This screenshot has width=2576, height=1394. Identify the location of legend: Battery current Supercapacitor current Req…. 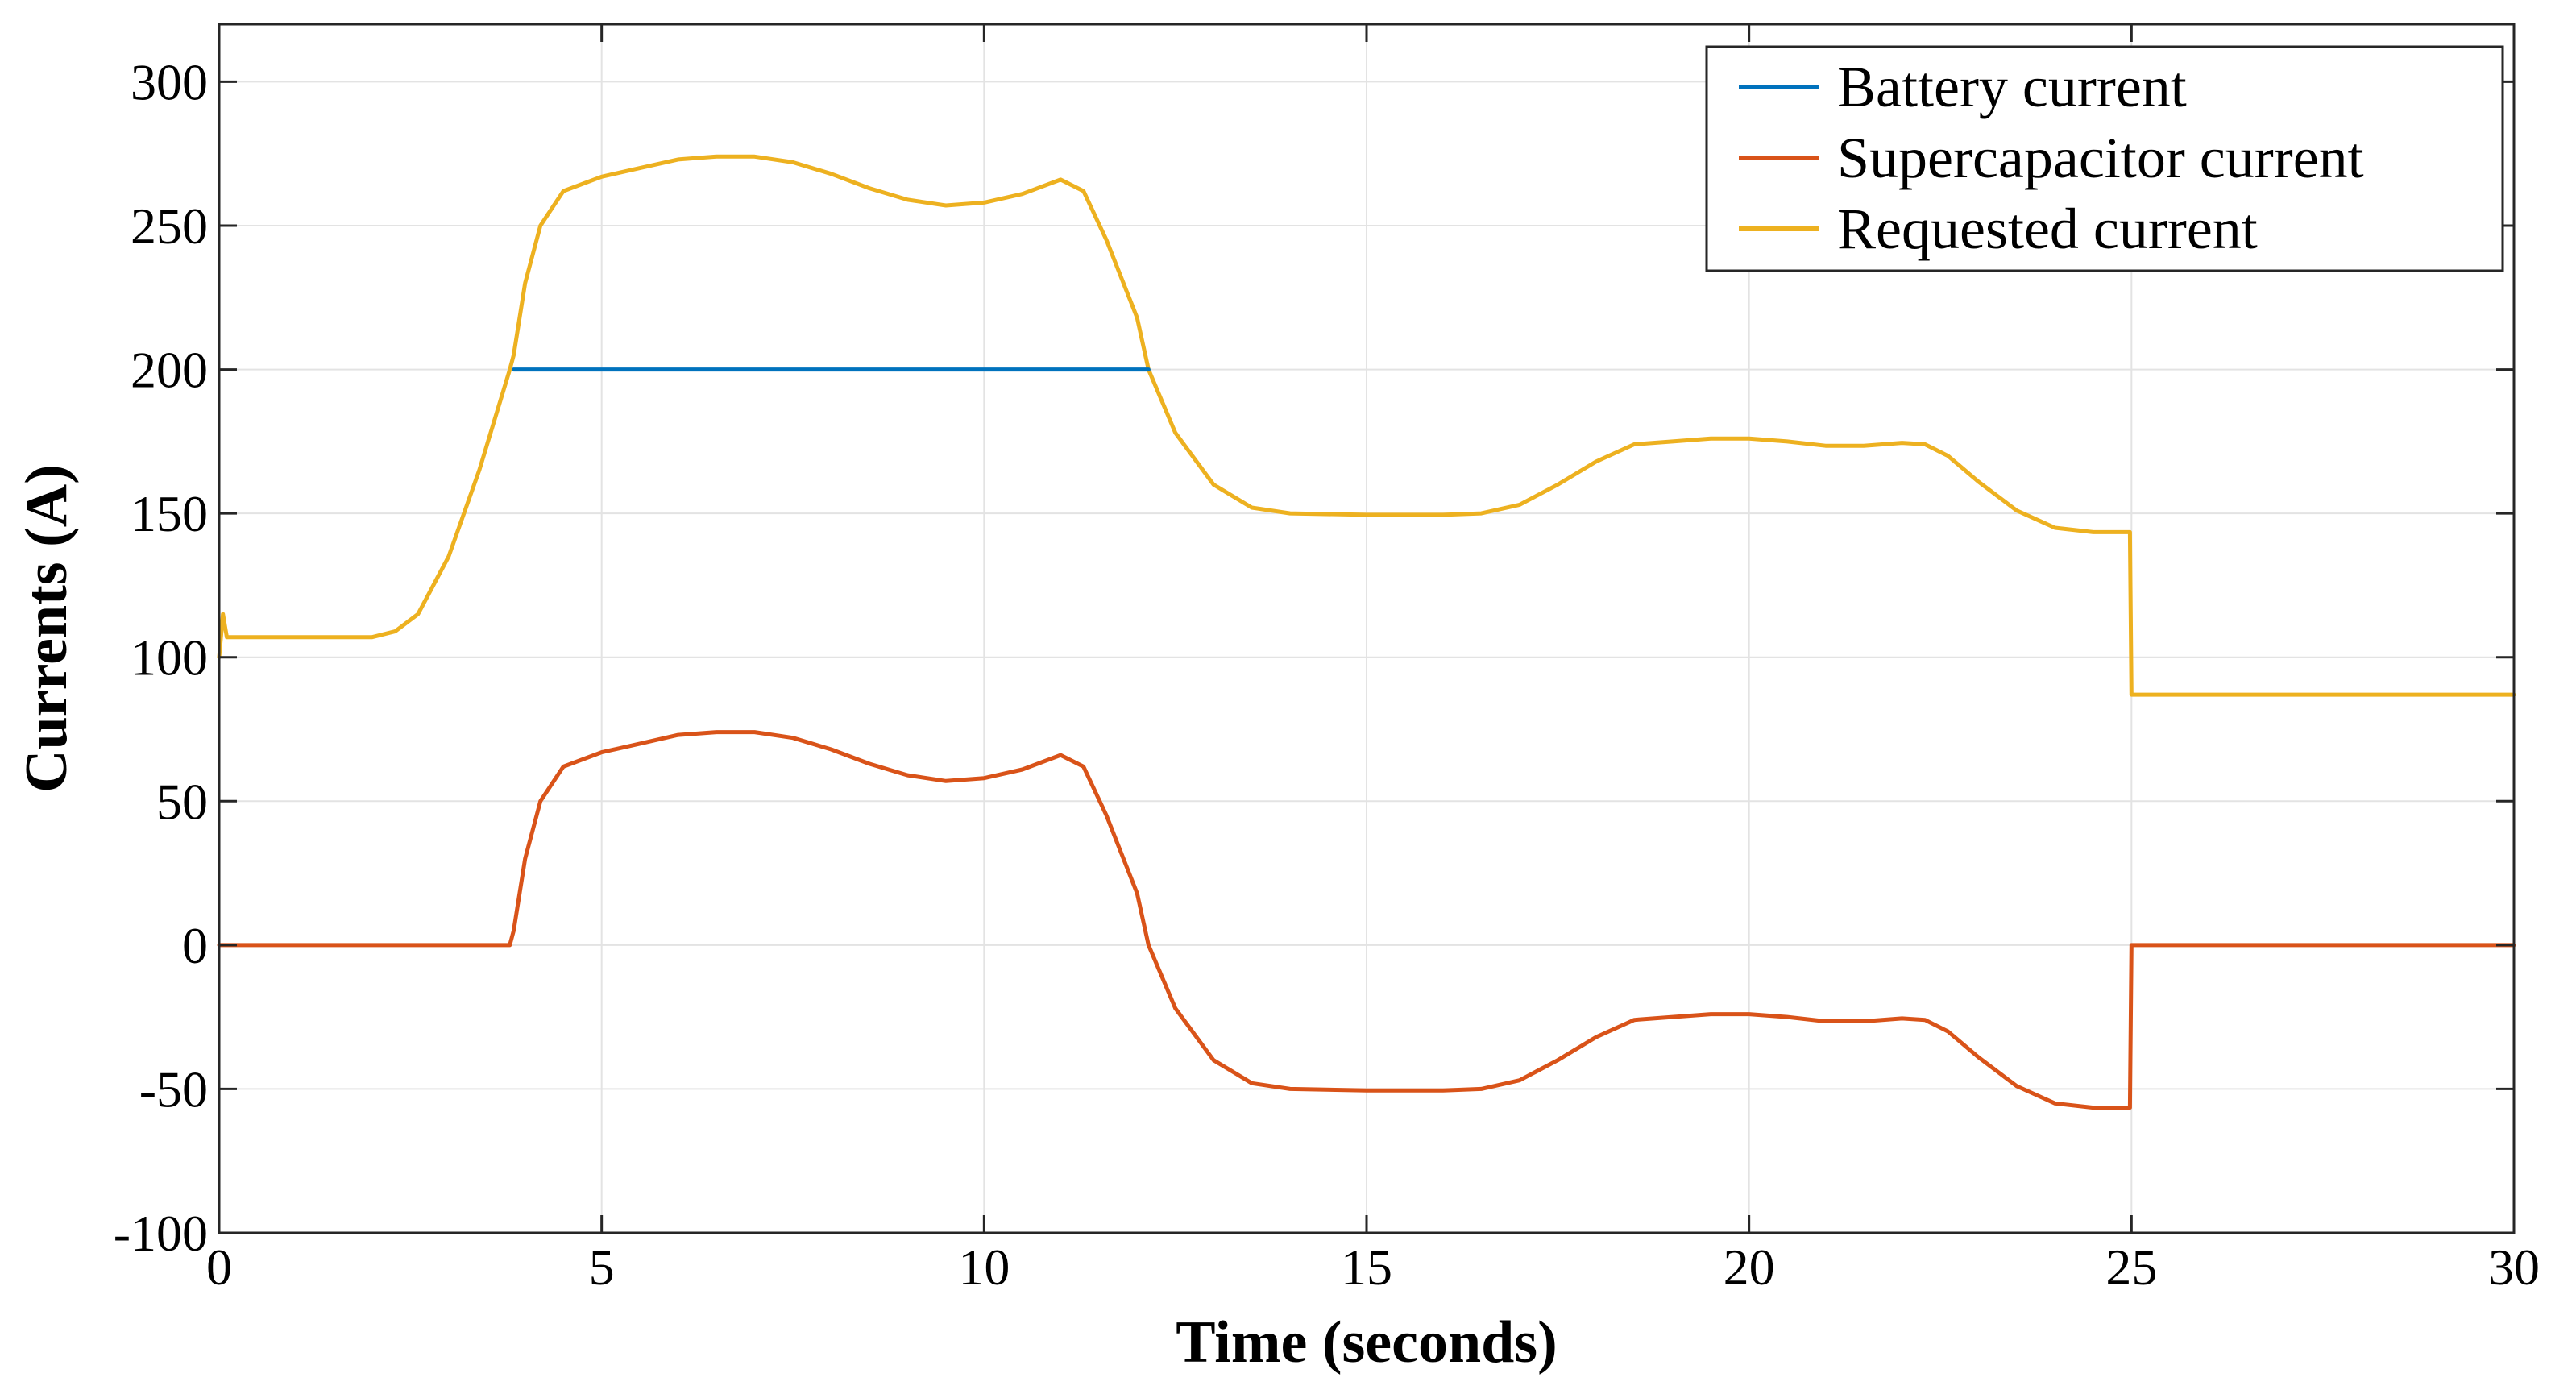
(2104, 158).